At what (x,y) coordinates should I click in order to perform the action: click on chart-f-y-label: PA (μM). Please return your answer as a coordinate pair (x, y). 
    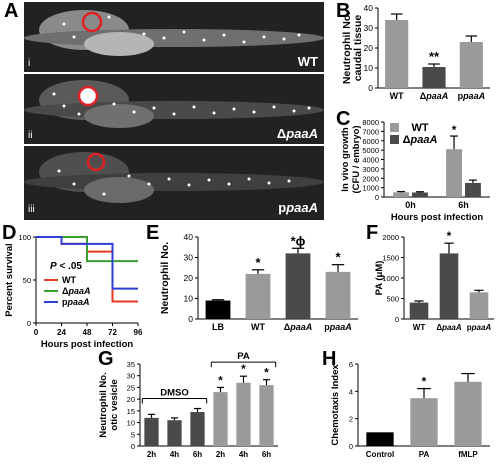
    Looking at the image, I should click on (379, 278).